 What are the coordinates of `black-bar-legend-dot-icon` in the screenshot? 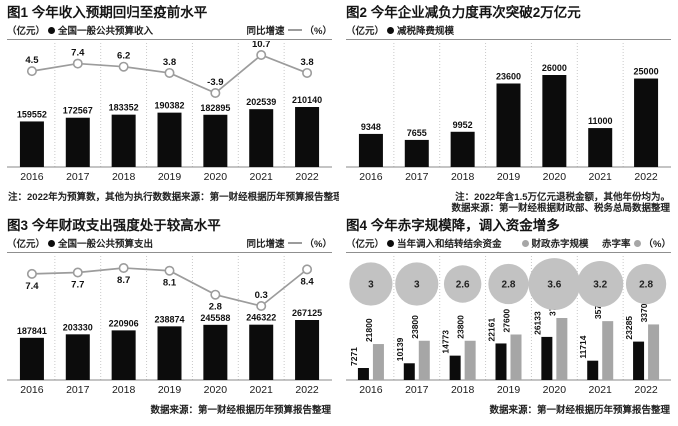 It's located at (391, 243).